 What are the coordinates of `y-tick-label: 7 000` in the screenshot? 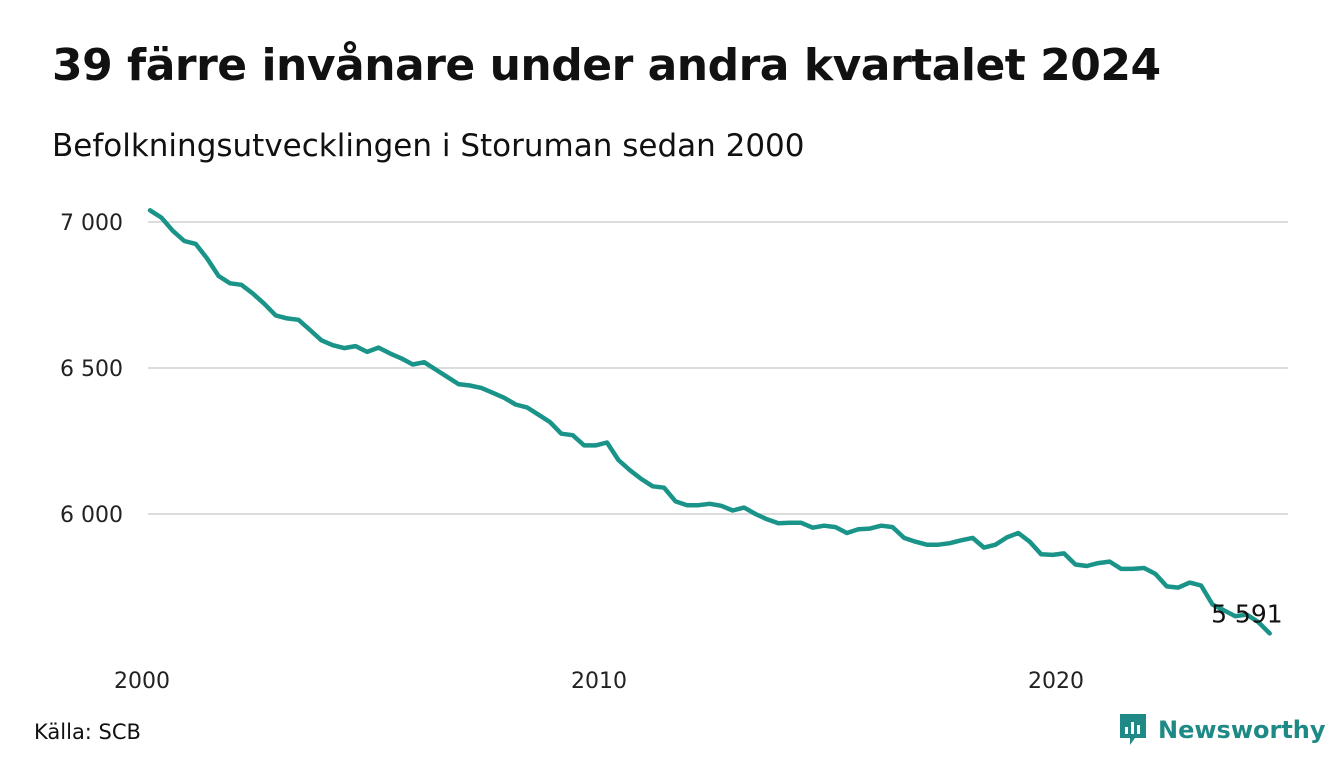 It's located at (91, 223).